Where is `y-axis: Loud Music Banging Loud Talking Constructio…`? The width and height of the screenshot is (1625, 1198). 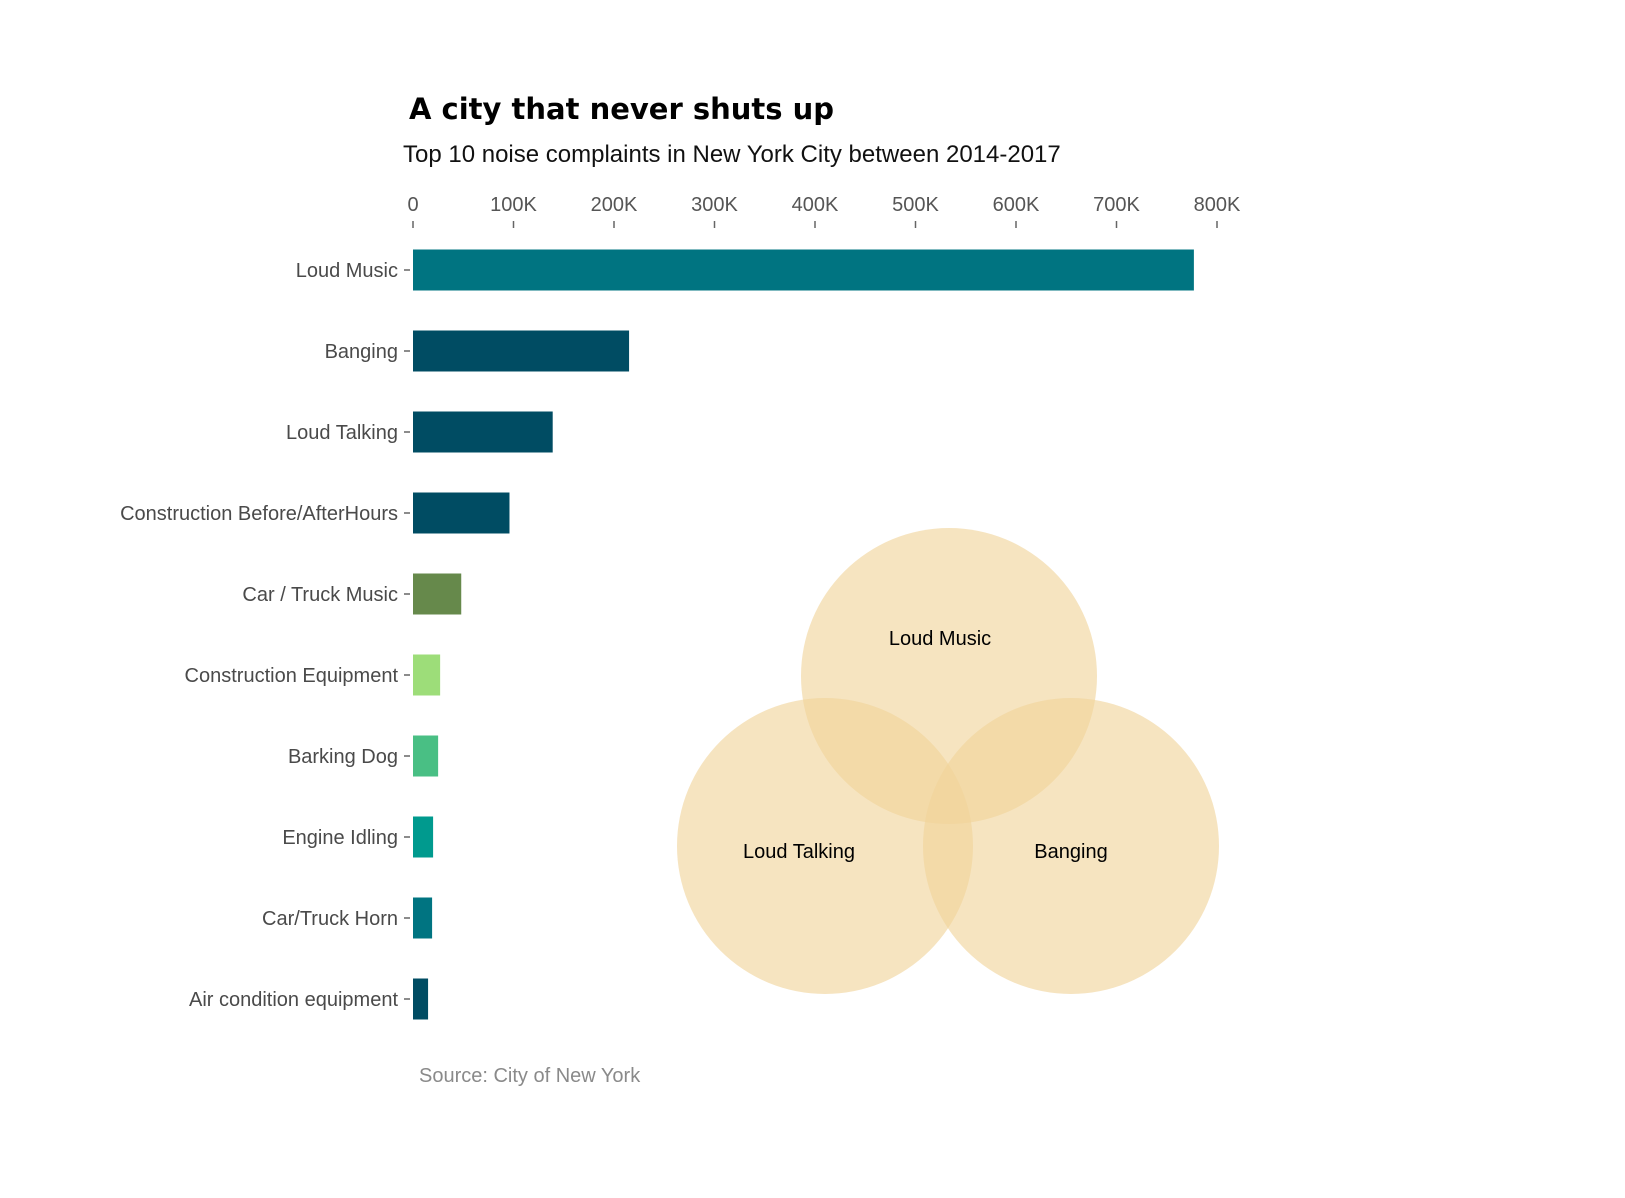
y-axis: Loud Music Banging Loud Talking Constructio… is located at coordinates (265, 635).